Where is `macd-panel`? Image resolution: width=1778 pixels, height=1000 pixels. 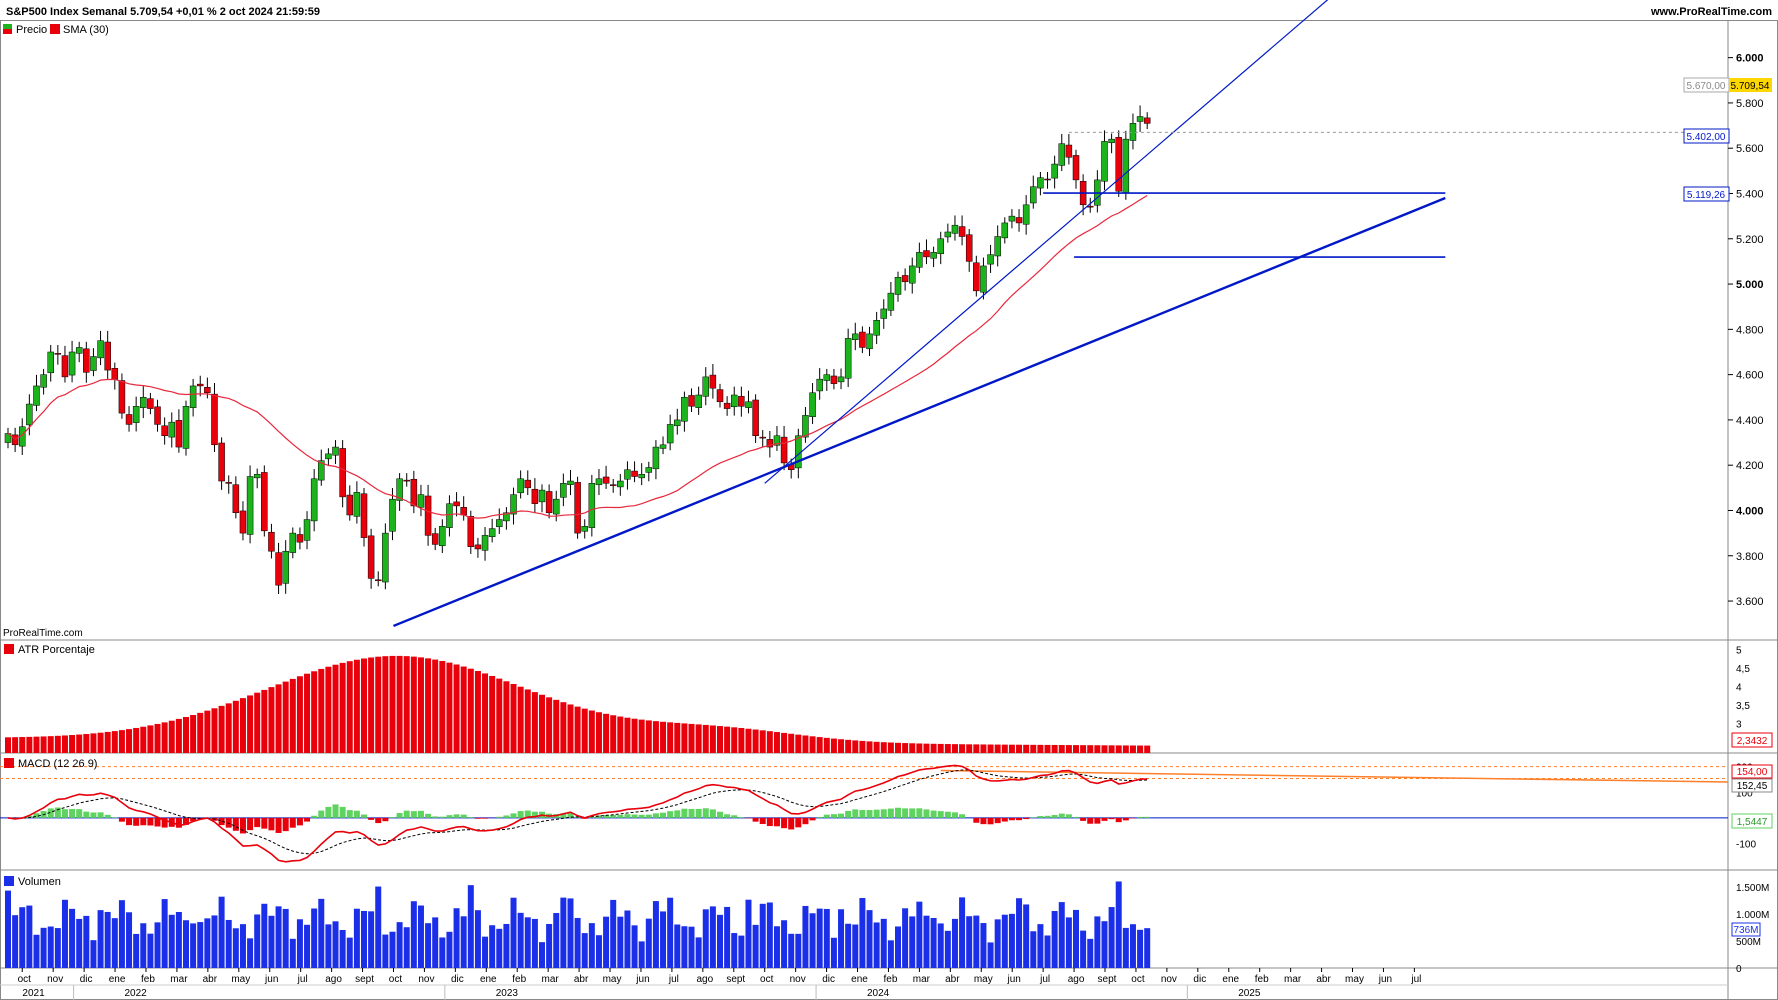 macd-panel is located at coordinates (864, 813).